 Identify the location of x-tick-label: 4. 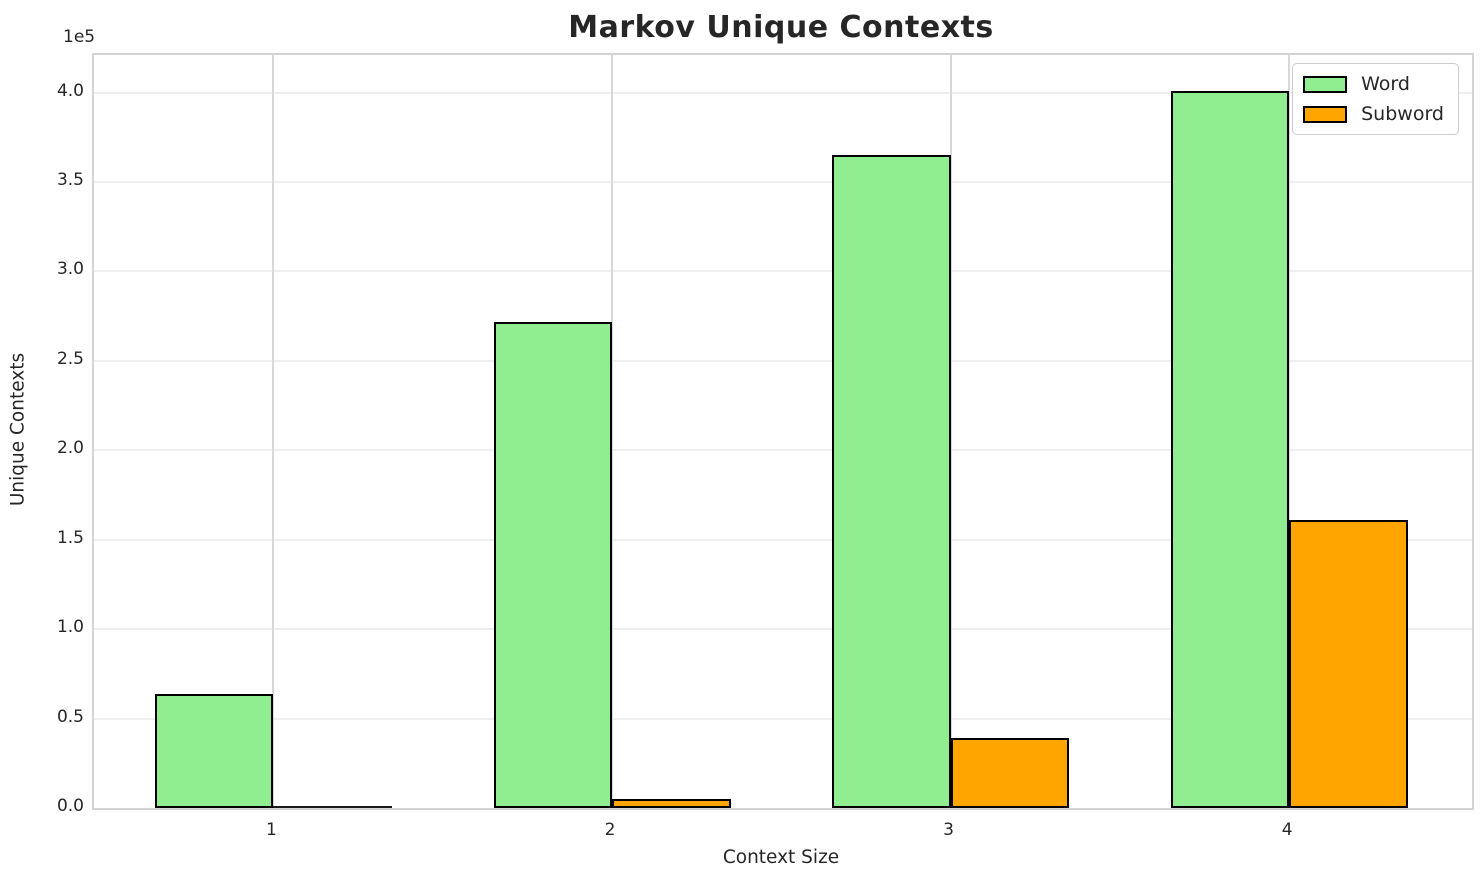
(1287, 830).